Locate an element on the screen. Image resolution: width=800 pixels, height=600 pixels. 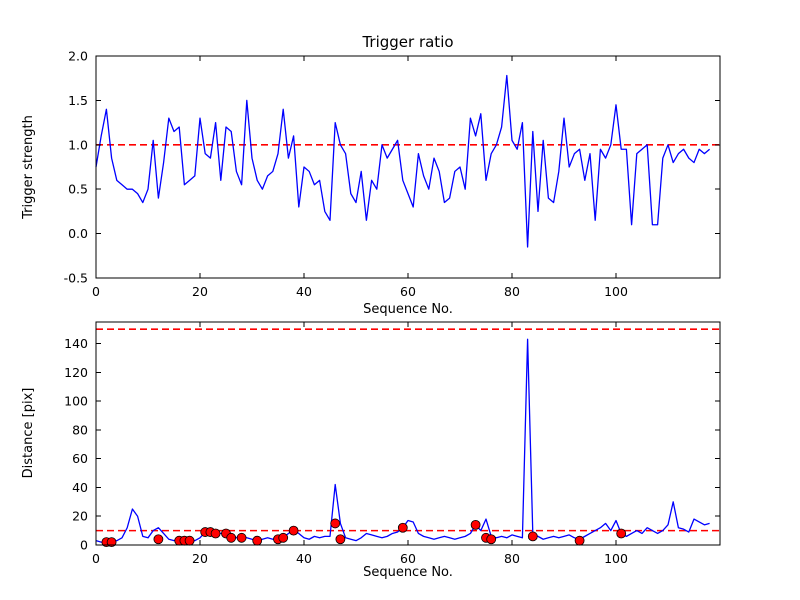
top-y-axis-label: Trigger strength is located at coordinates (28, 167).